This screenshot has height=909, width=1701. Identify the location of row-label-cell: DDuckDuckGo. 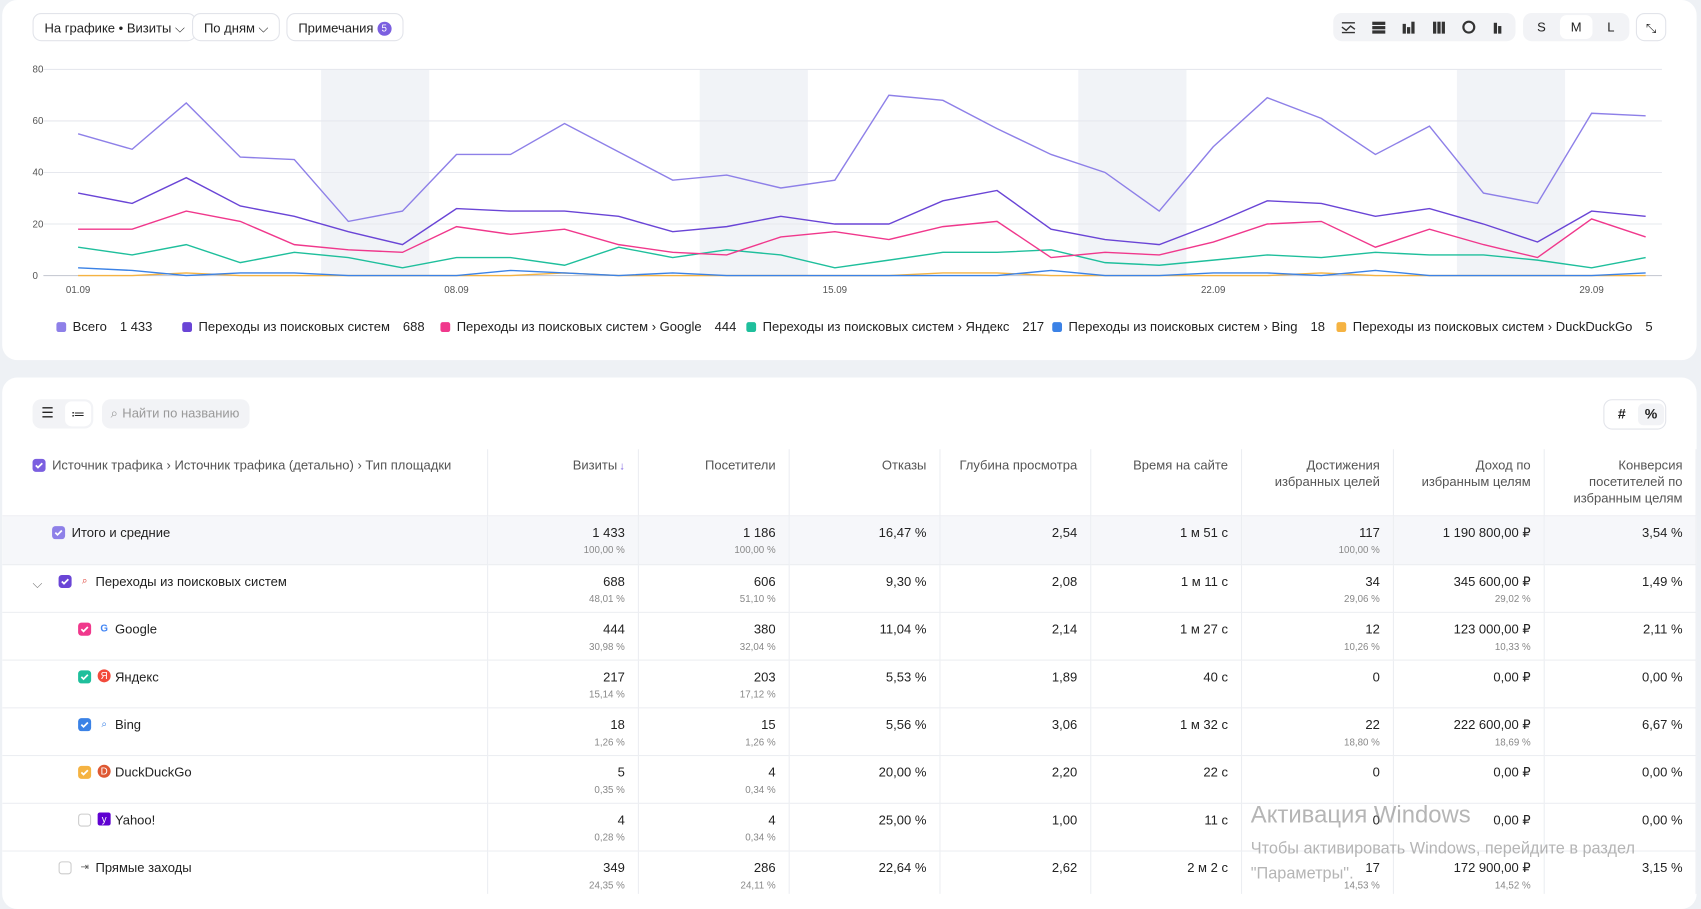
(245, 780).